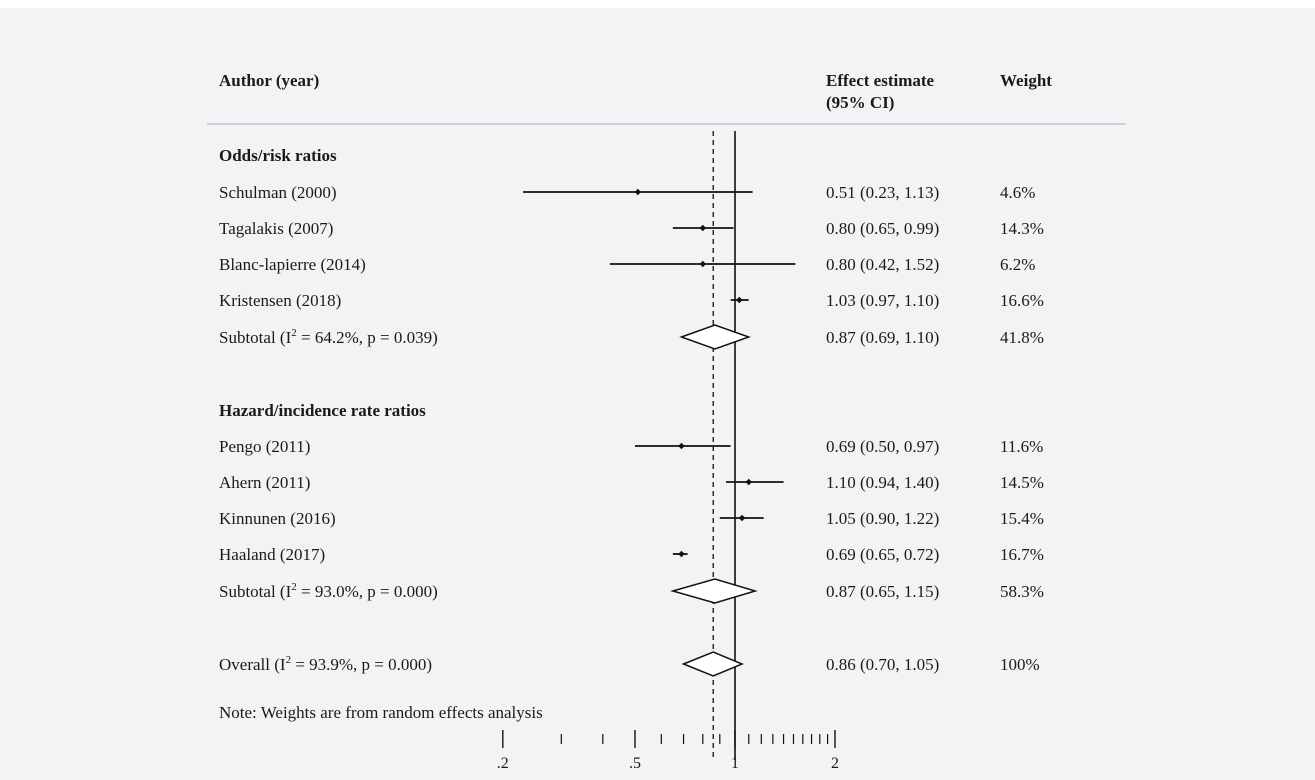 The image size is (1315, 780). I want to click on weight-value: 14.3%, so click(1022, 228).